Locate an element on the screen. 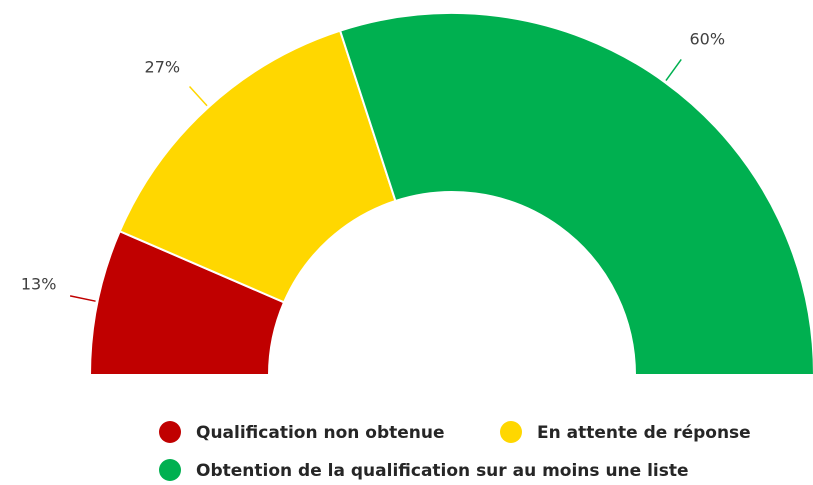  legend-label: Qualification non obtenue is located at coordinates (320, 433).